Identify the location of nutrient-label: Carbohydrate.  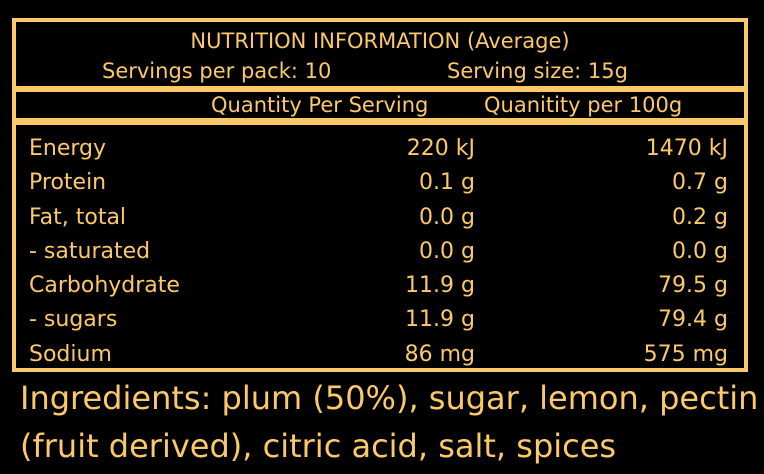
(104, 286).